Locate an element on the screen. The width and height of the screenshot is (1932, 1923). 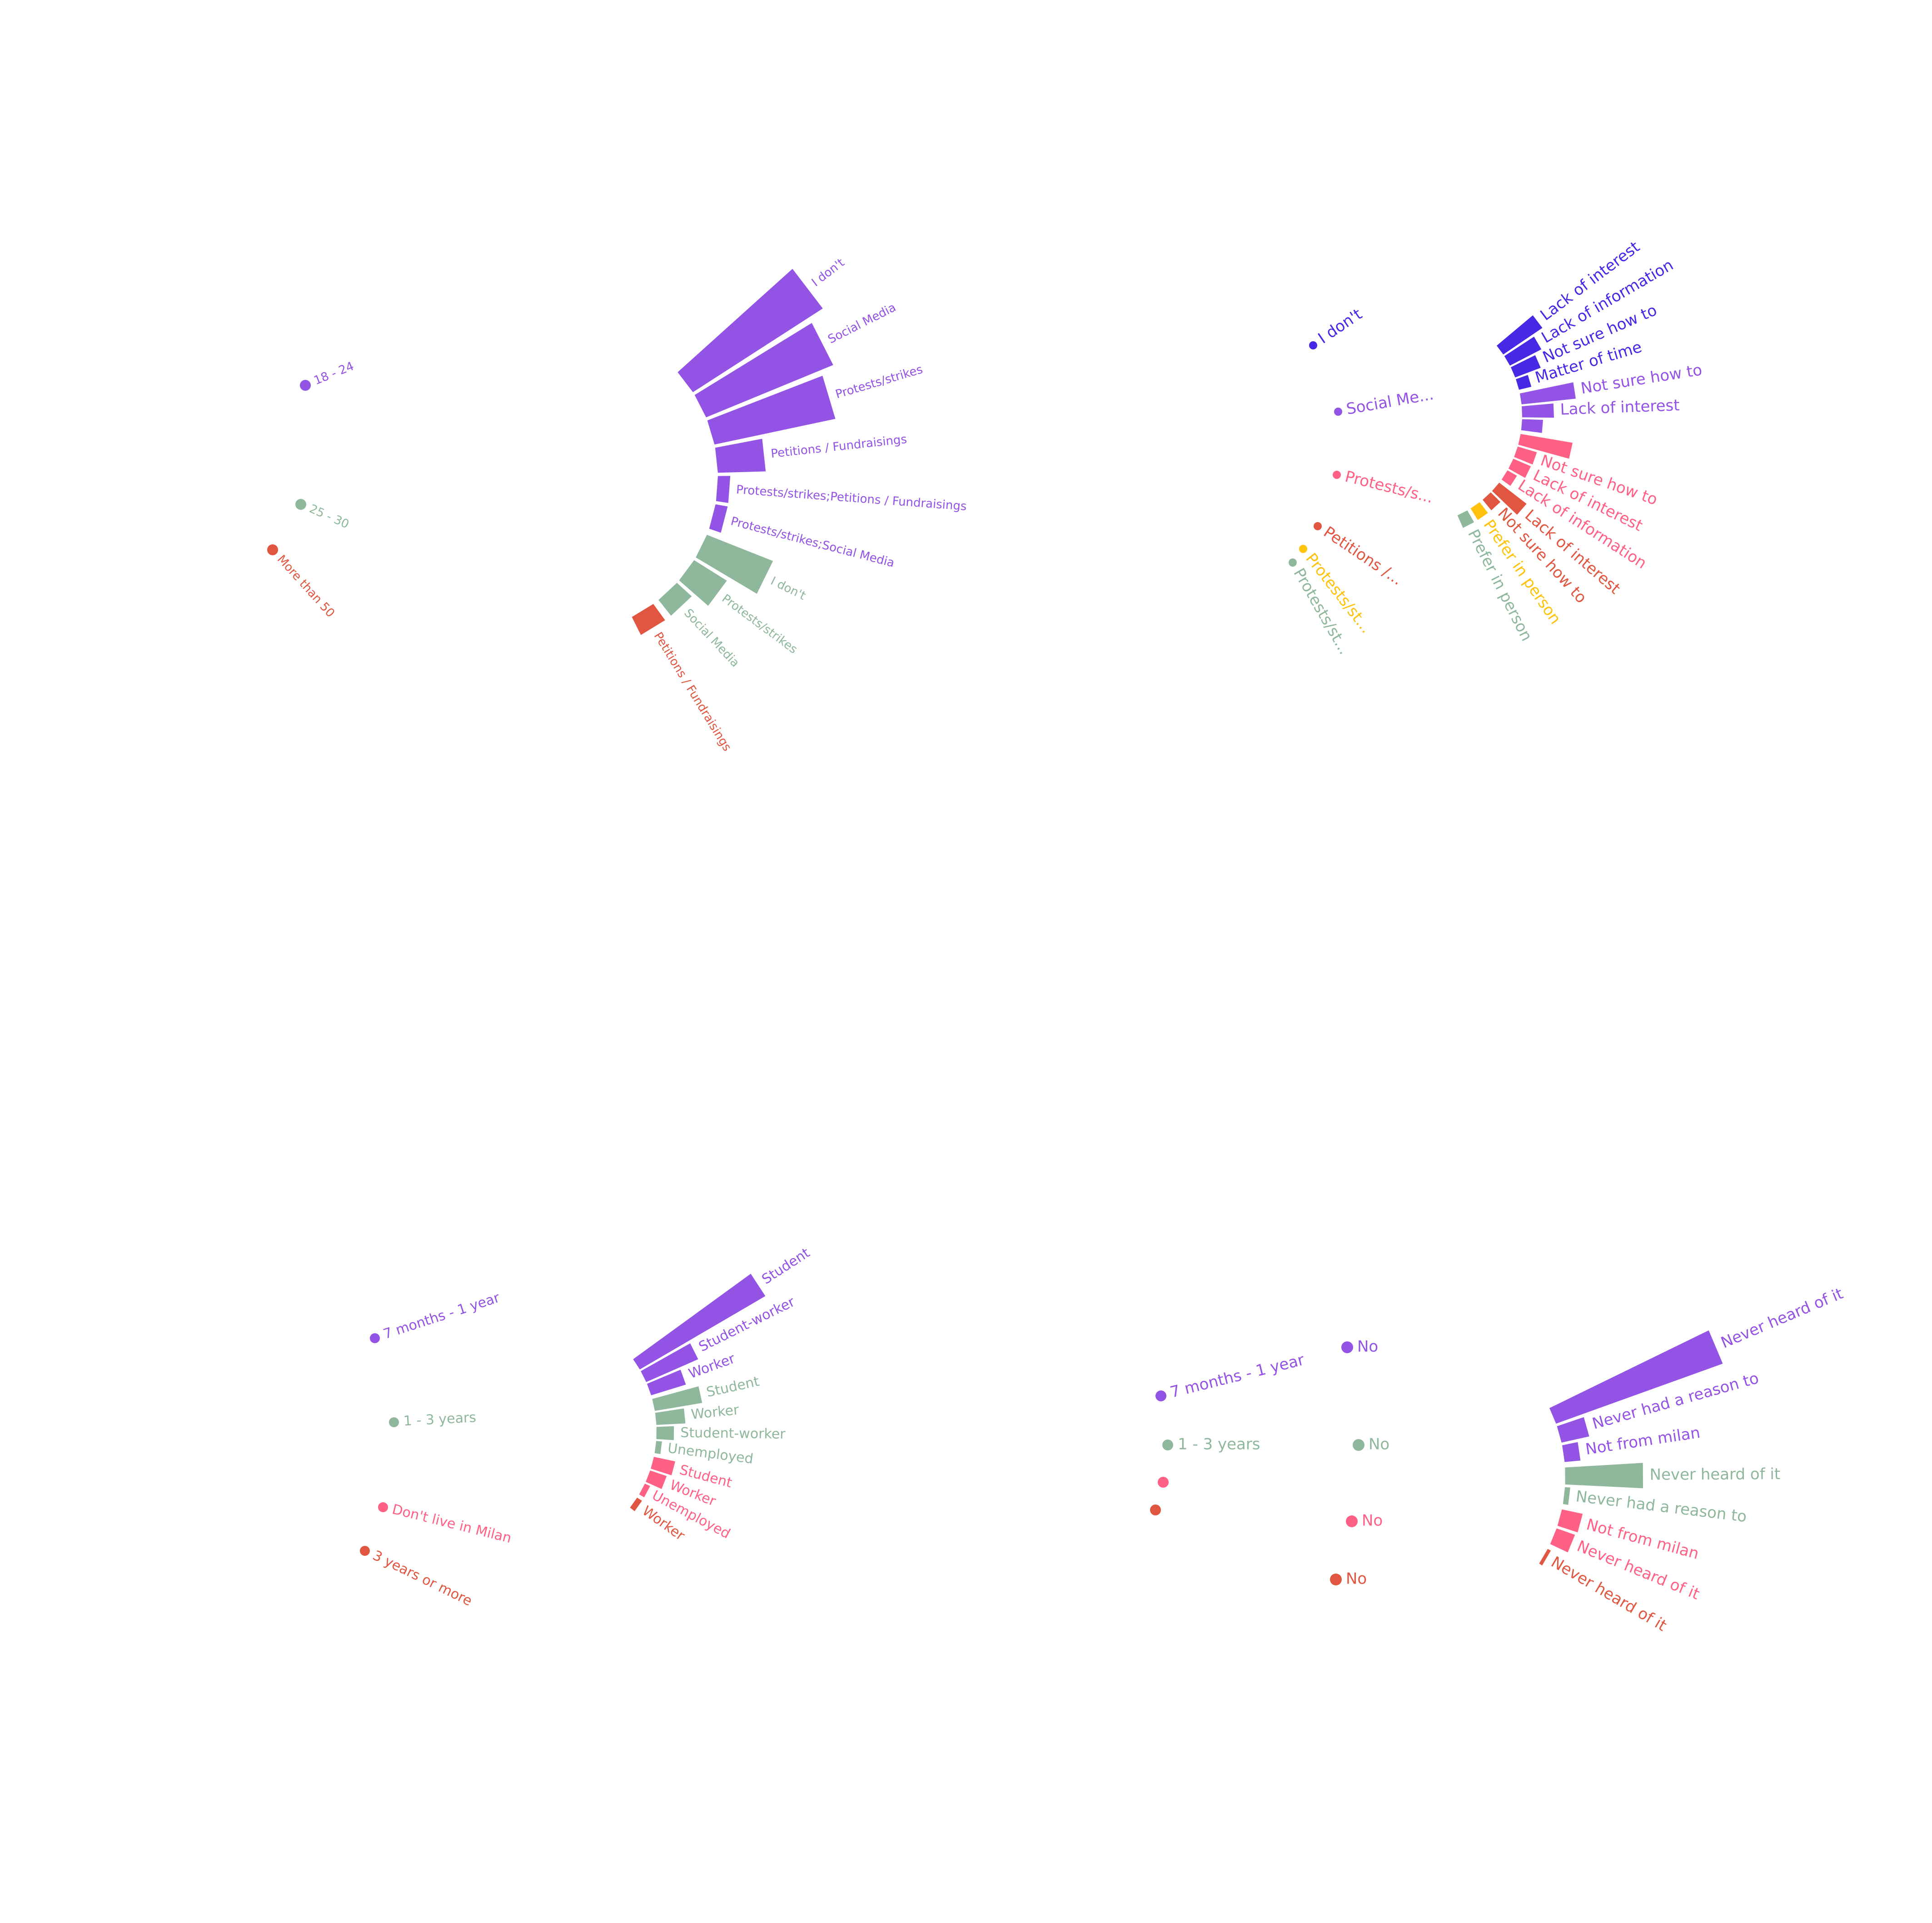
bar-label: Student-worker is located at coordinates (733, 1433).